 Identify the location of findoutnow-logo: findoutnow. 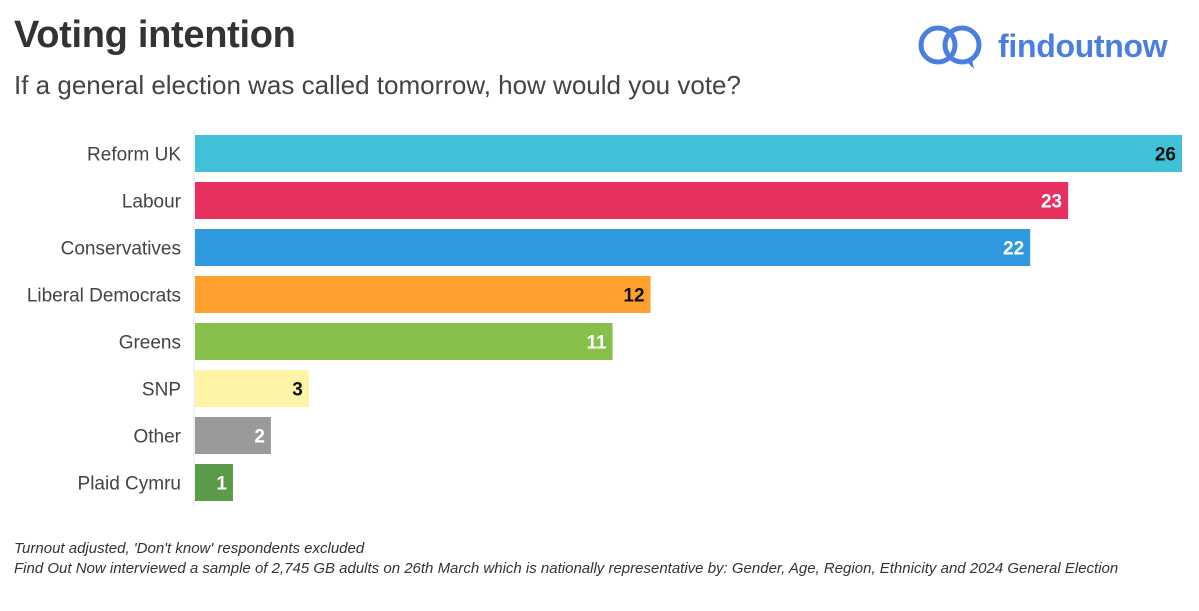
(1042, 46).